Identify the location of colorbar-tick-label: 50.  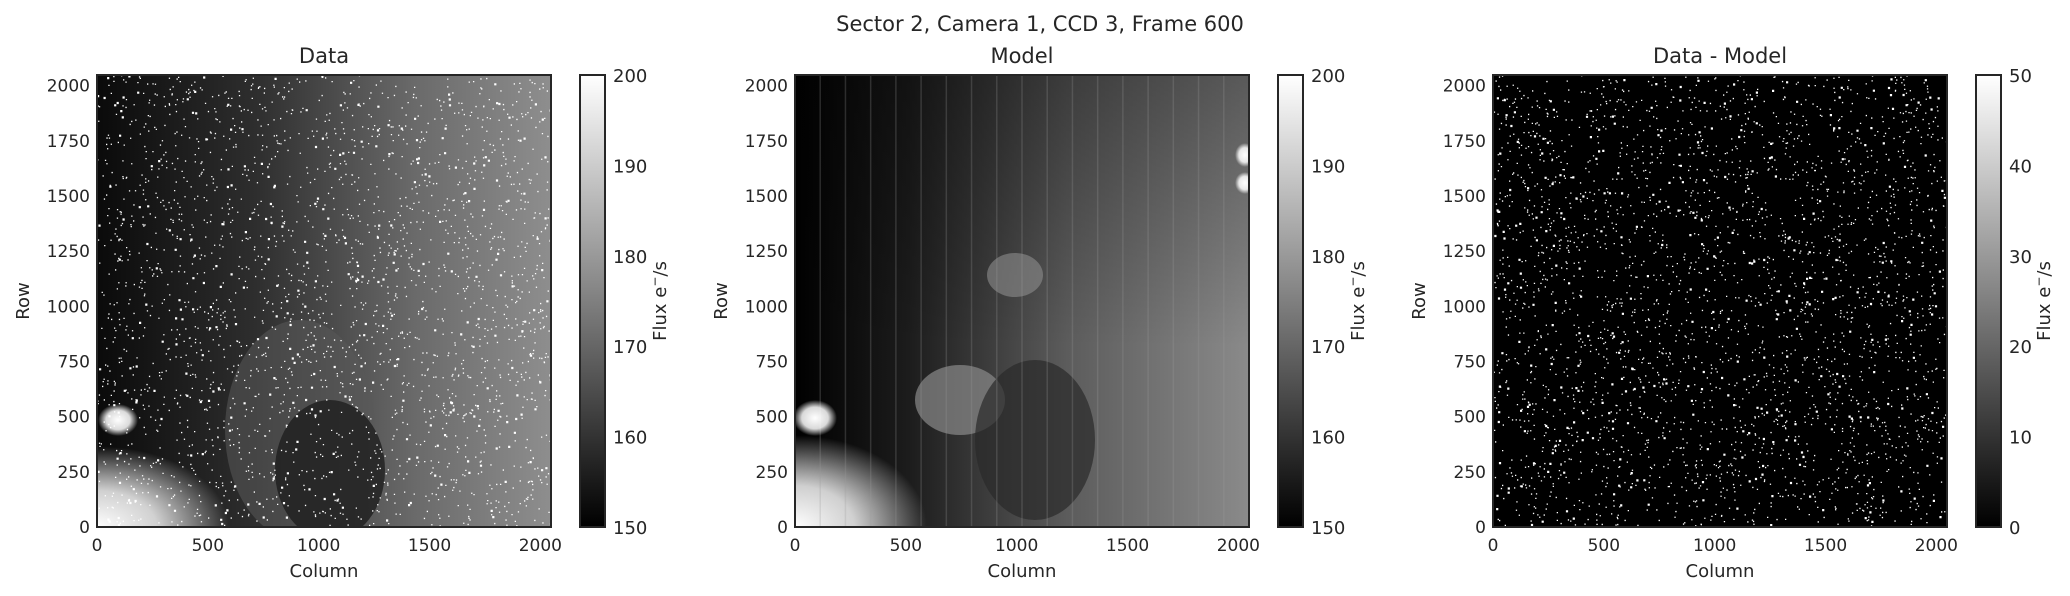
(2020, 76).